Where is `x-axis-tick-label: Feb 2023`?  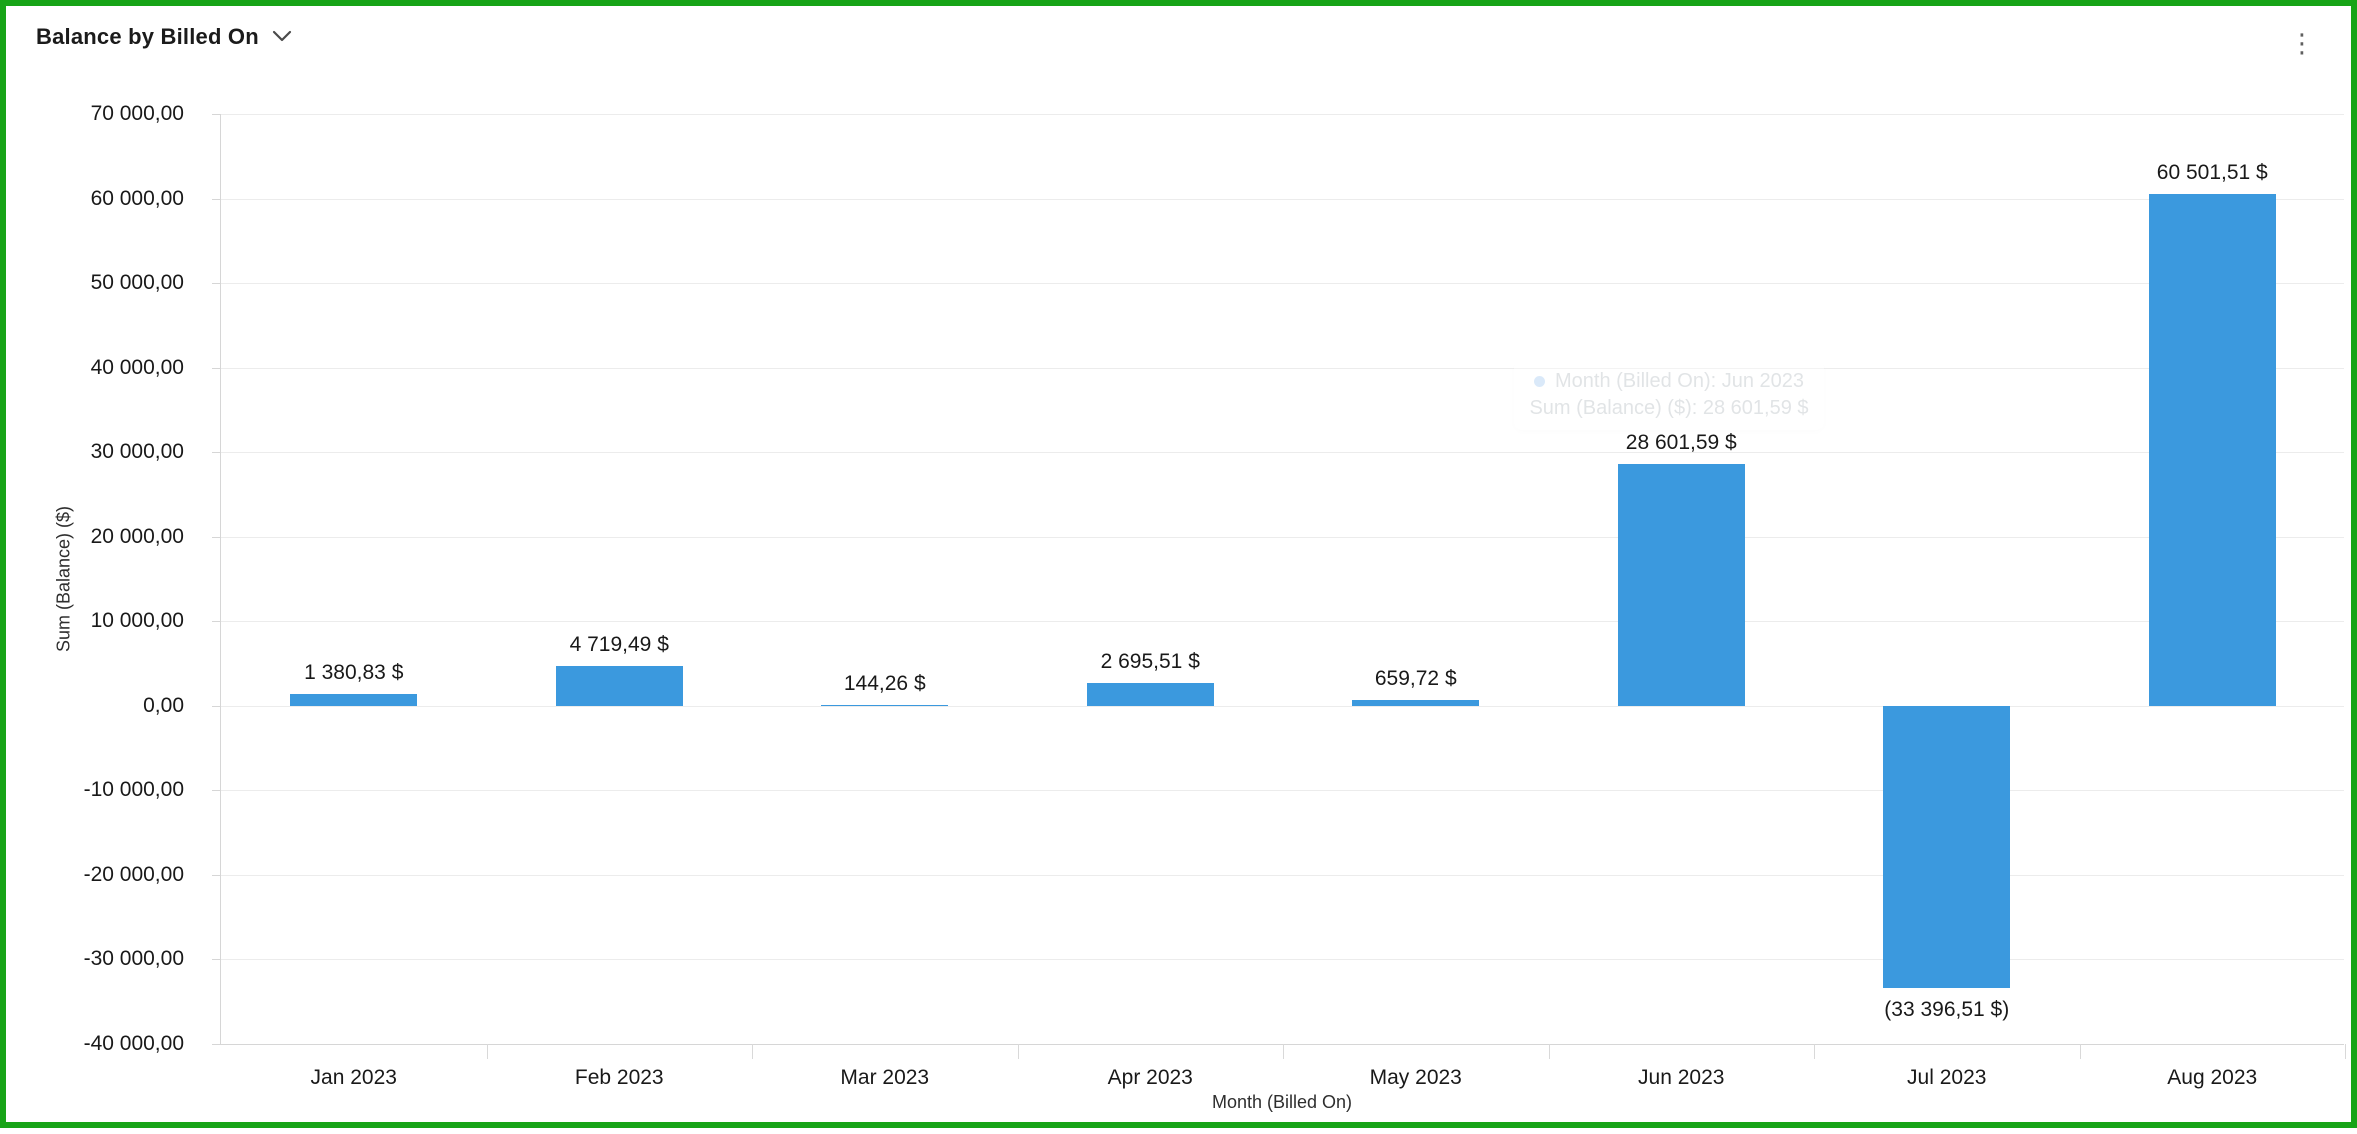 x-axis-tick-label: Feb 2023 is located at coordinates (619, 1077).